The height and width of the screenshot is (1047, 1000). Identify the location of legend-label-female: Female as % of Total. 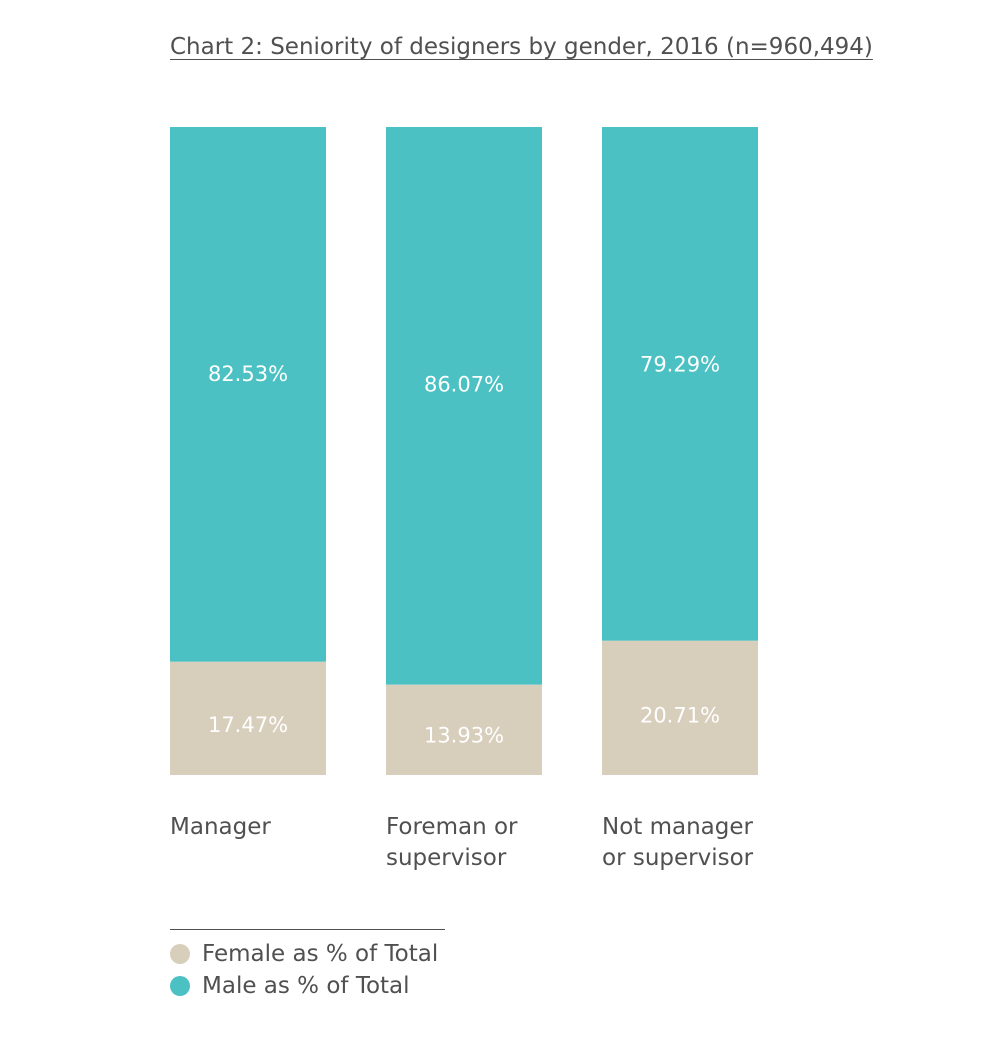
(320, 954).